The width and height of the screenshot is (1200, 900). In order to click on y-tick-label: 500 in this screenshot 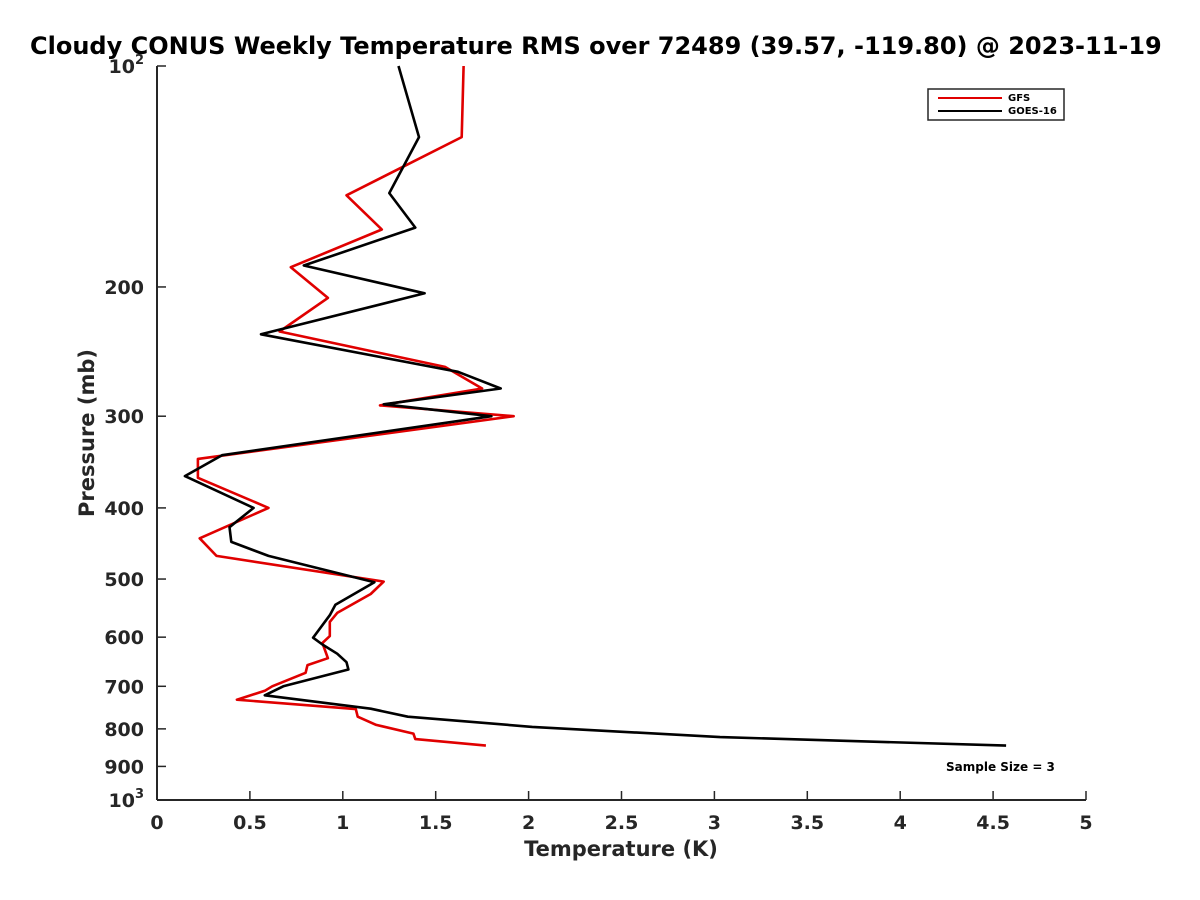, I will do `click(124, 580)`.